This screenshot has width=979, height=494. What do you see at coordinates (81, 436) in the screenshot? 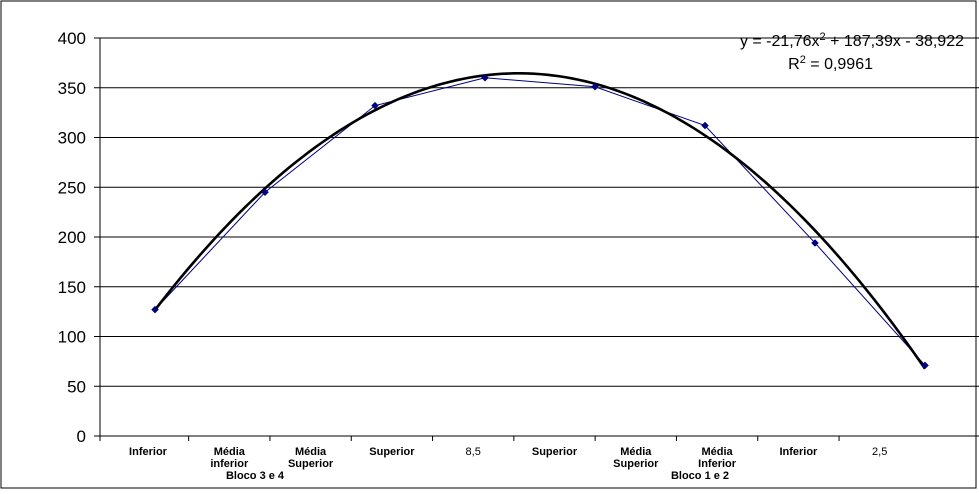
I see `y-tick-label-0: 0` at bounding box center [81, 436].